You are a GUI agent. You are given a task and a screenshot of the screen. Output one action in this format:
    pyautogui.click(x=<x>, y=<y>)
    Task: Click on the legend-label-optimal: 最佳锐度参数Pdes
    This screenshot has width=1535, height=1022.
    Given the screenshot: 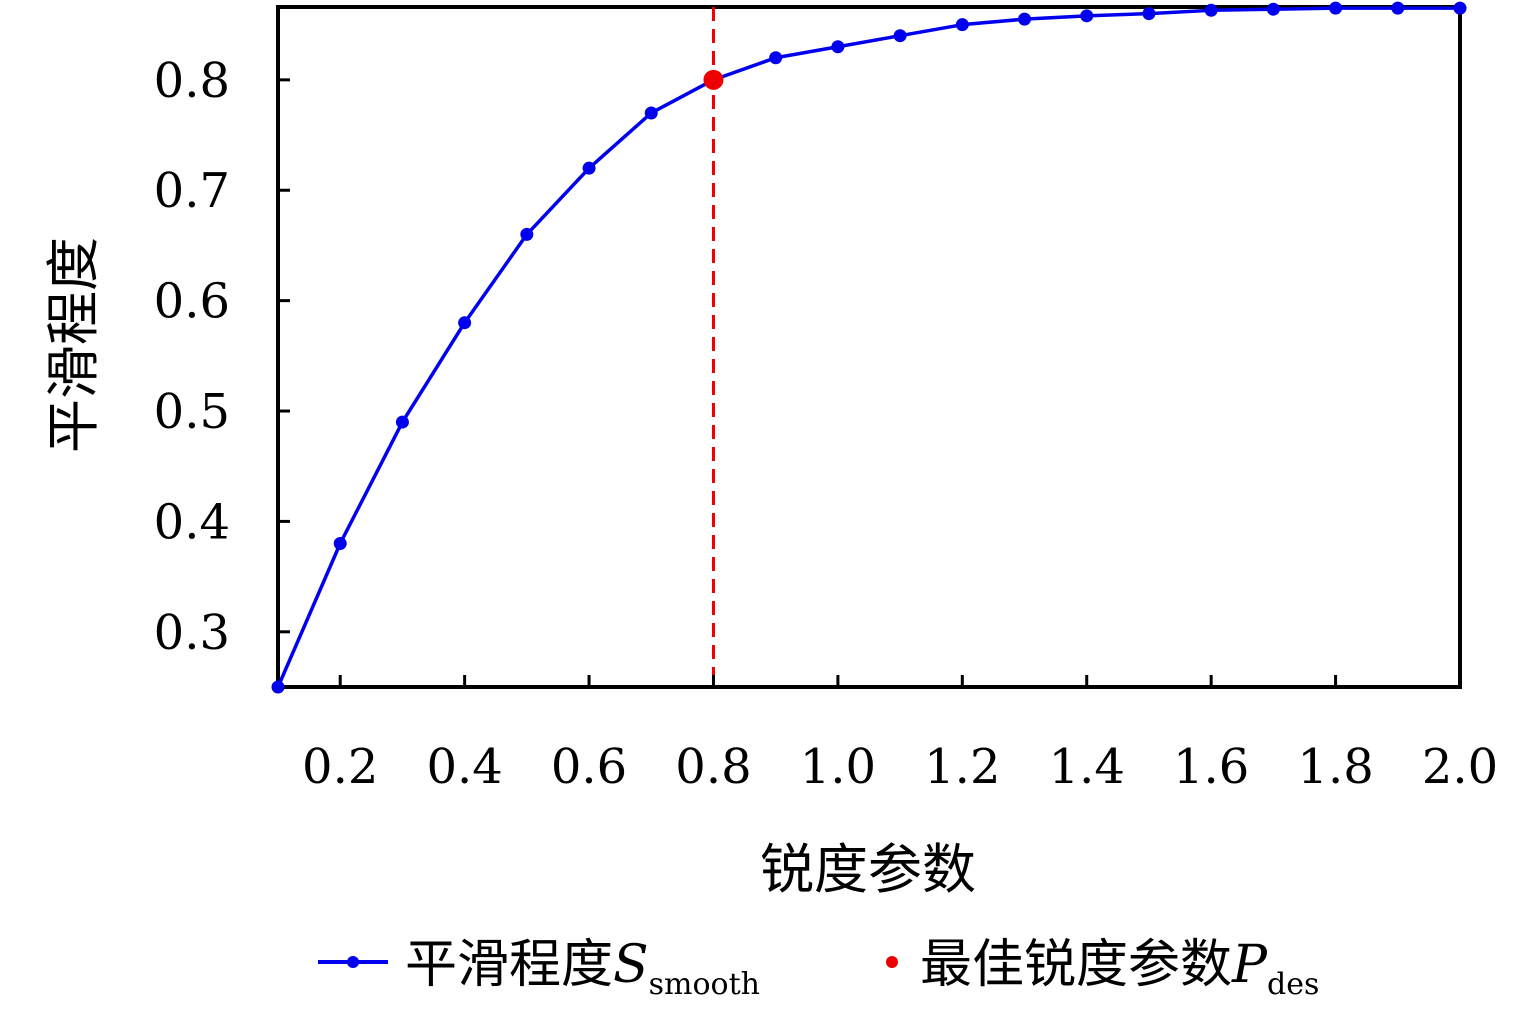 What is the action you would take?
    pyautogui.click(x=1119, y=968)
    